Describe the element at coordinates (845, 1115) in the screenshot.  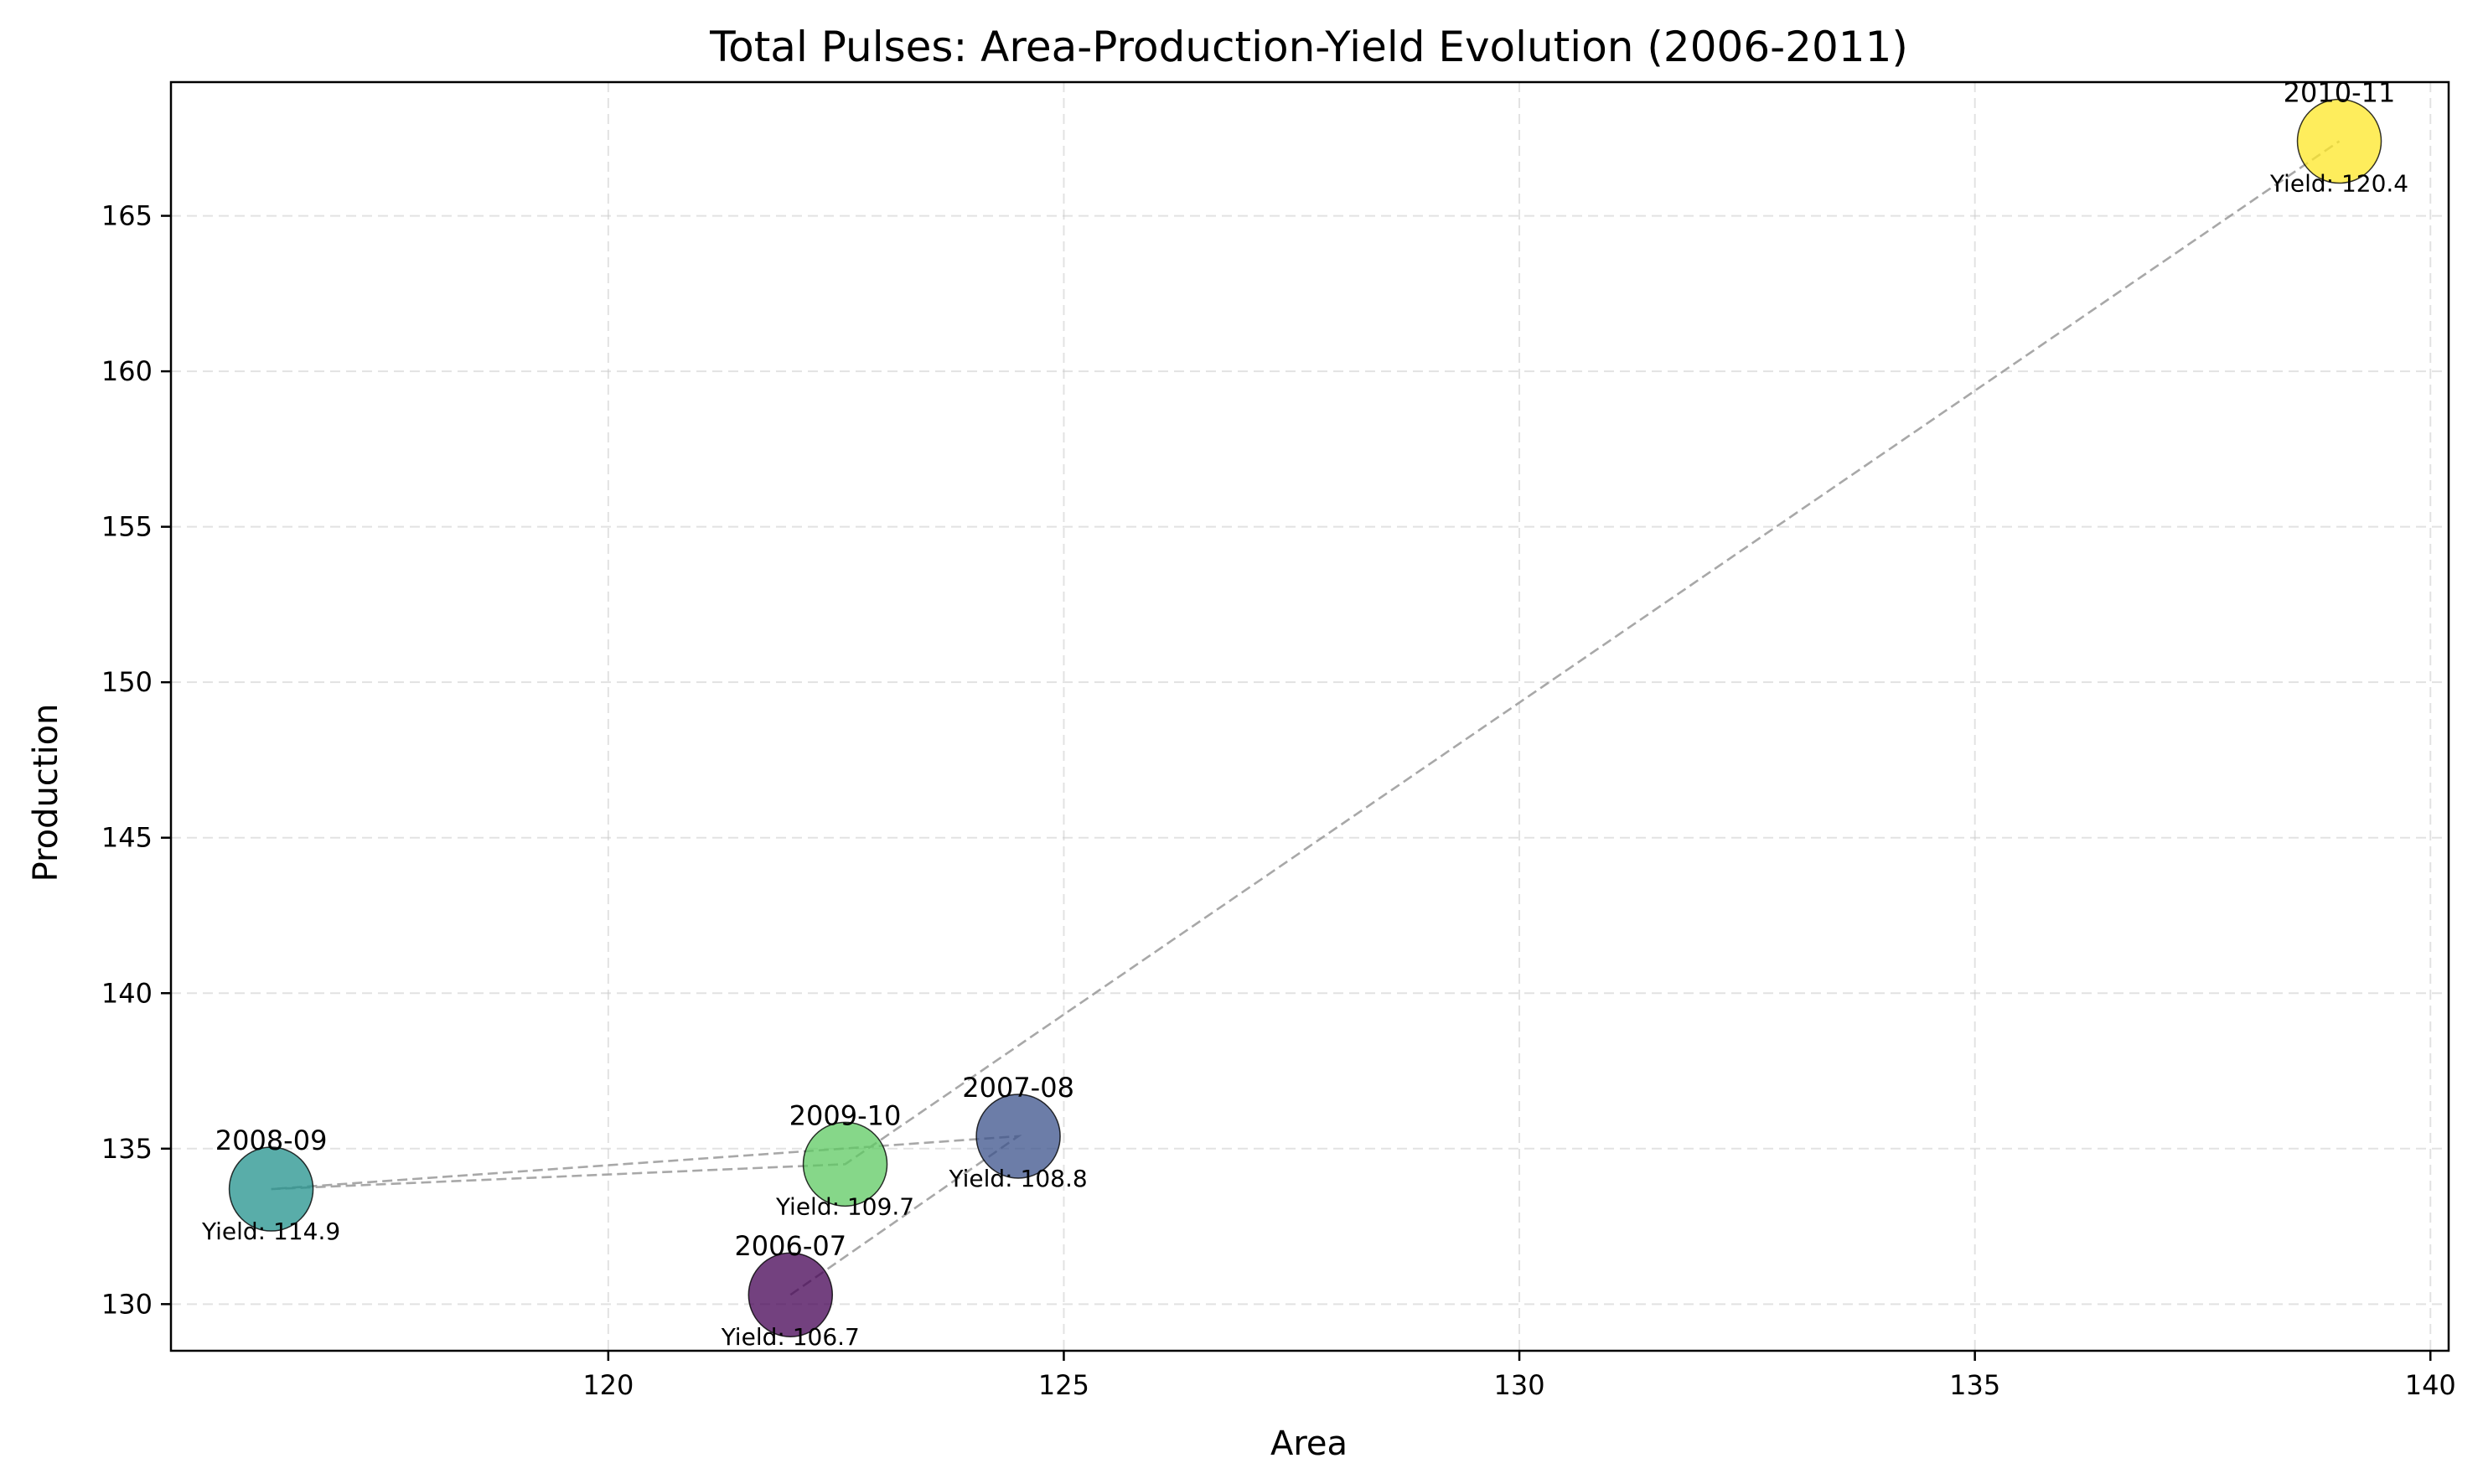
I see `point-label: 2009-10` at that location.